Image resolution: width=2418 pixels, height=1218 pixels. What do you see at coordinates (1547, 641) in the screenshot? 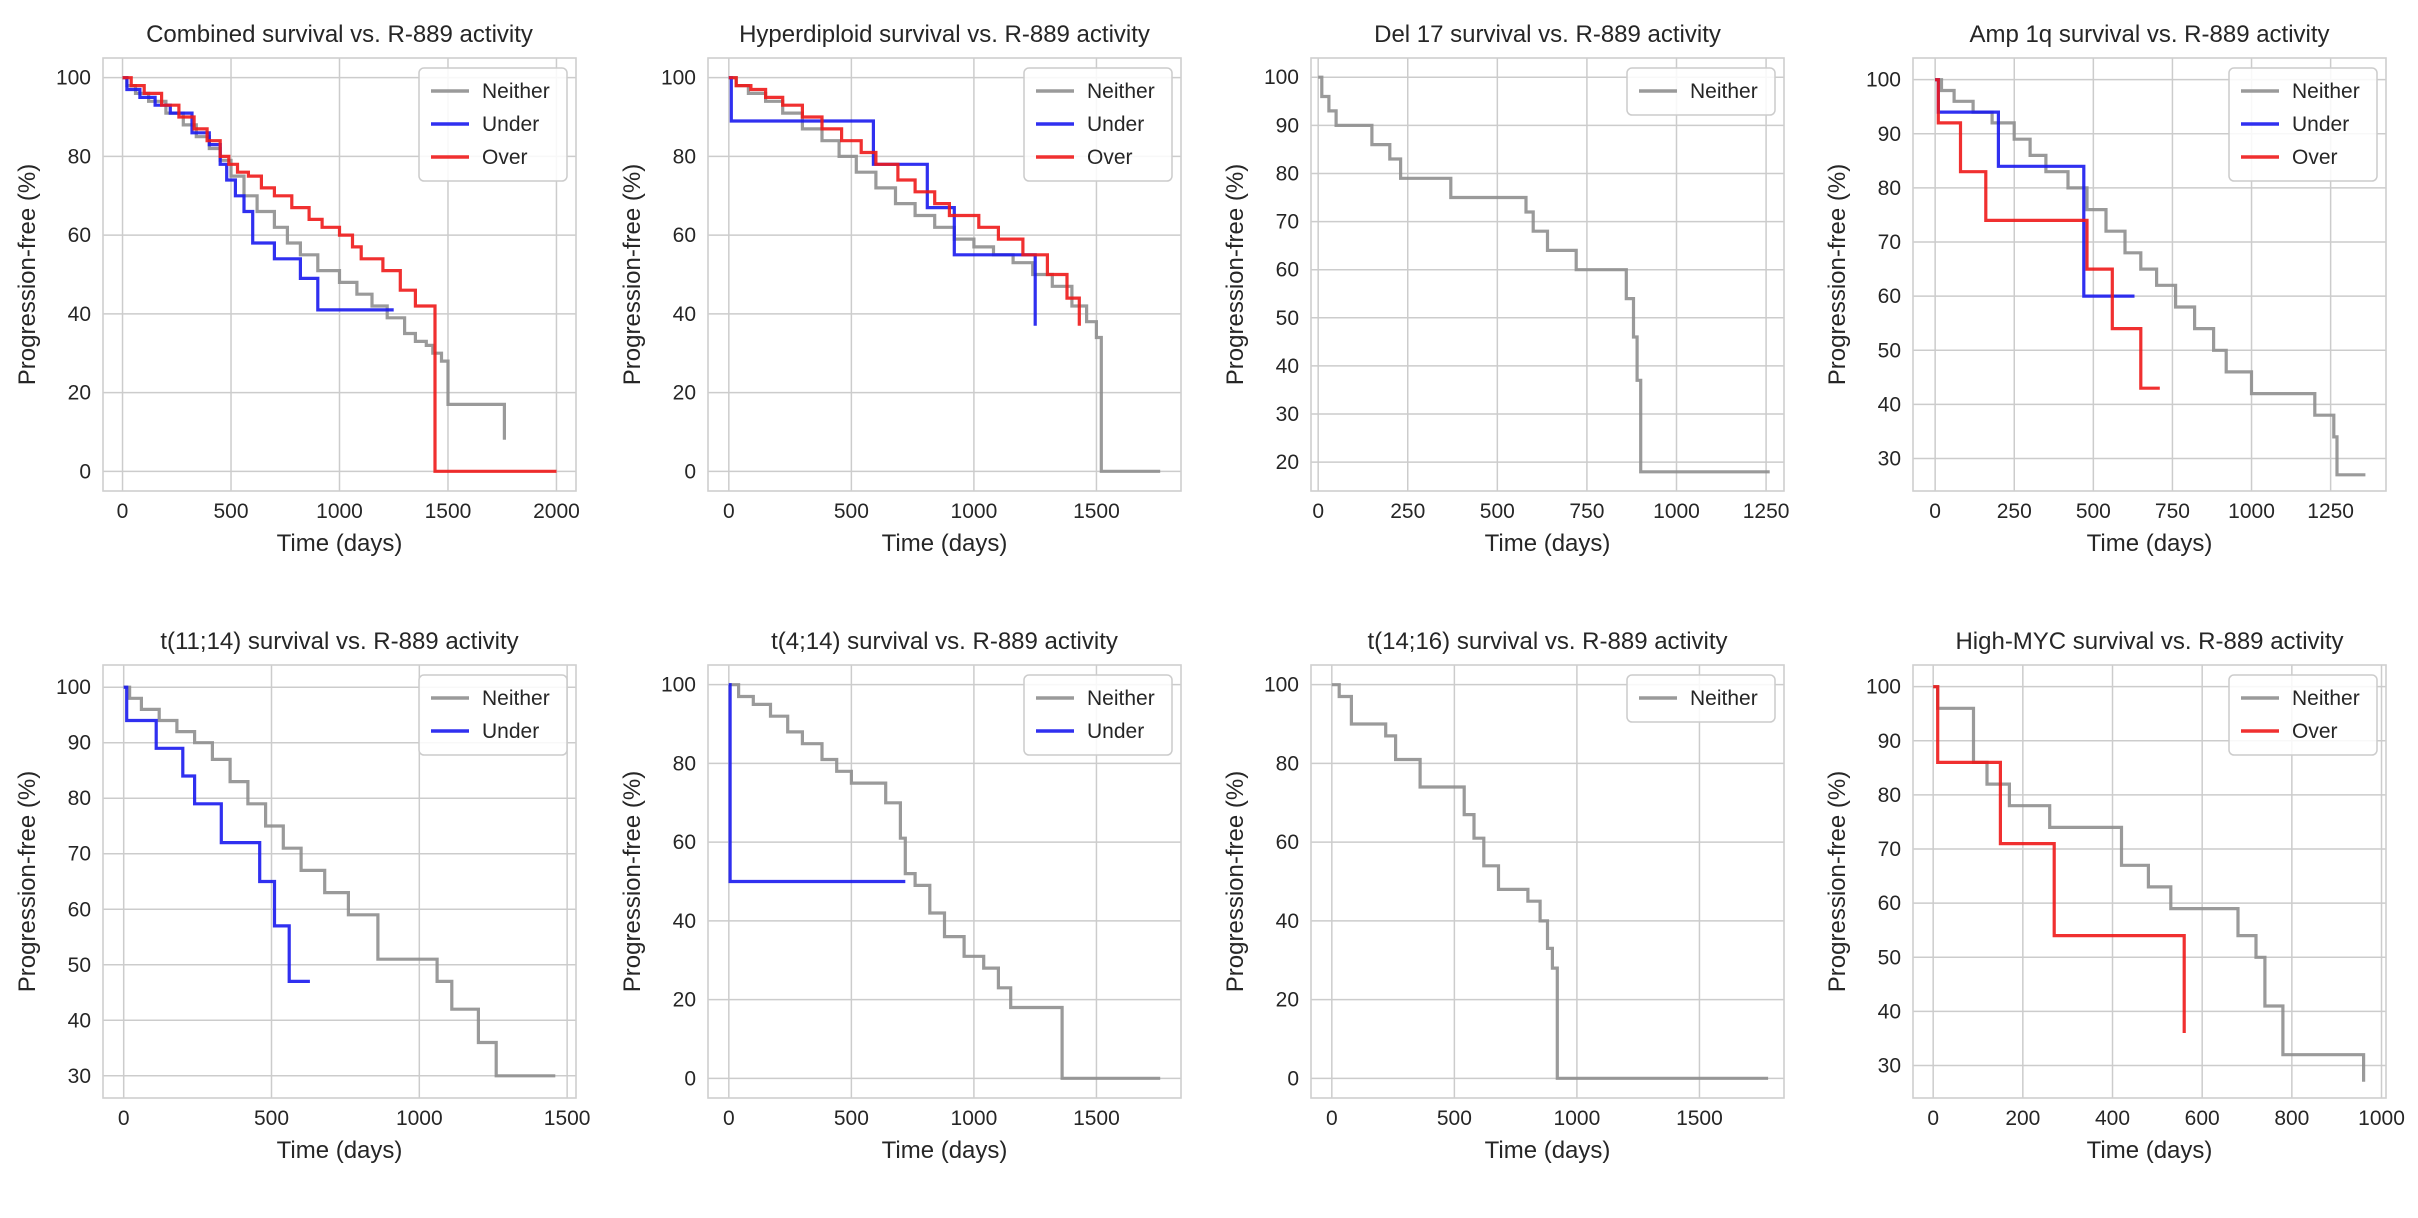
I see `chart-title: t(14;16) survival vs. R-889 activity` at bounding box center [1547, 641].